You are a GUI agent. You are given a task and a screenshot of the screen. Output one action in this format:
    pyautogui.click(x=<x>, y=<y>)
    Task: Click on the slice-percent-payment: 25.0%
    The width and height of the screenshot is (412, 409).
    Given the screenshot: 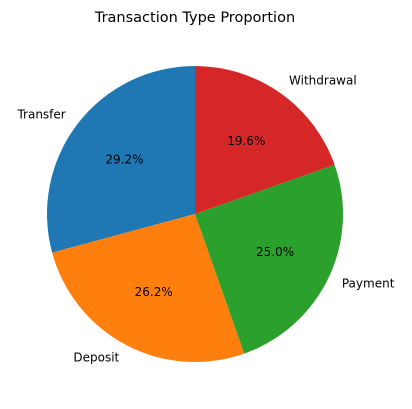 What is the action you would take?
    pyautogui.click(x=275, y=252)
    